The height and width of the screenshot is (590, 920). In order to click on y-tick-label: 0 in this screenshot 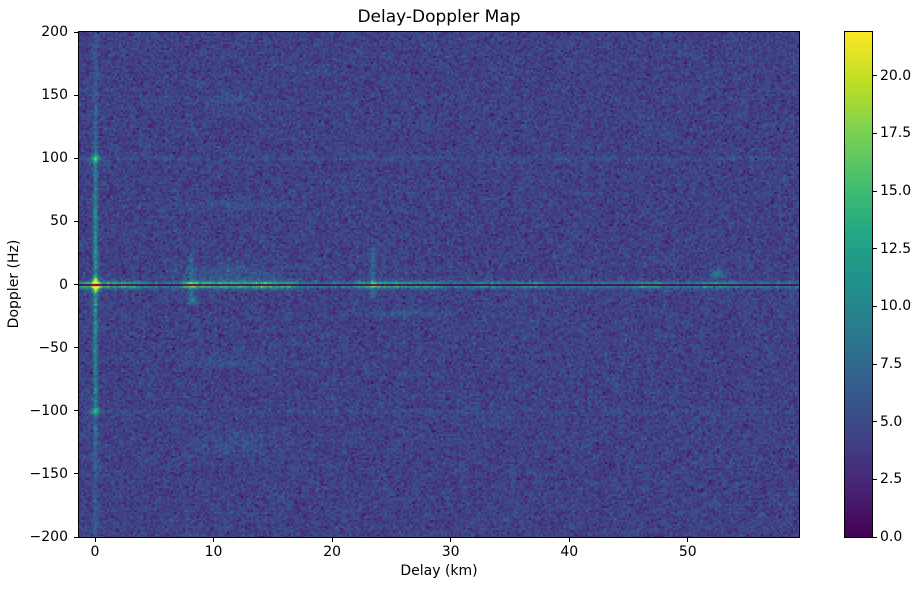, I will do `click(63, 284)`.